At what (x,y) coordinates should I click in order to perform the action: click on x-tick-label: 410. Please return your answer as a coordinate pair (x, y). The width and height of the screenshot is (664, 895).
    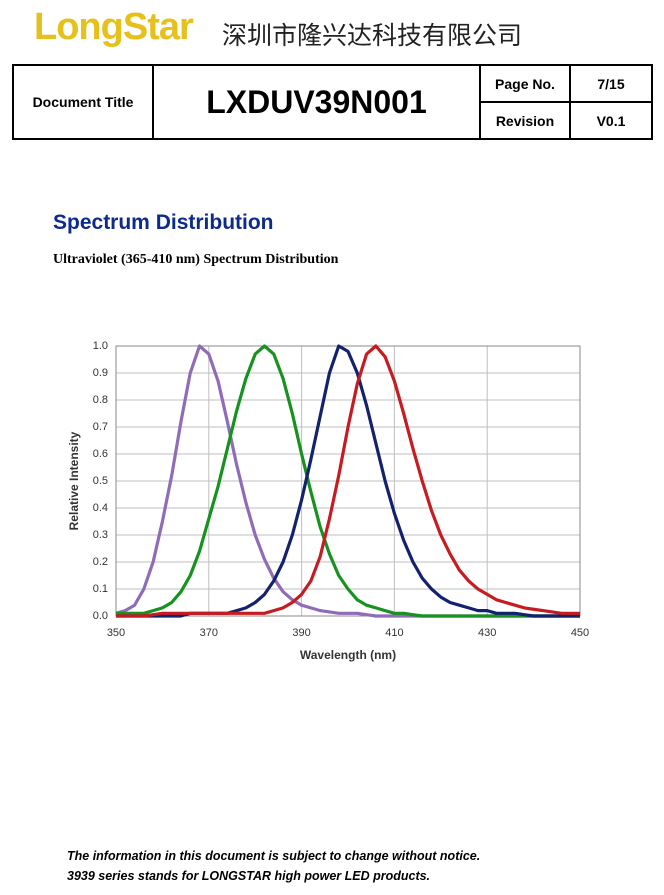
    Looking at the image, I should click on (394, 633).